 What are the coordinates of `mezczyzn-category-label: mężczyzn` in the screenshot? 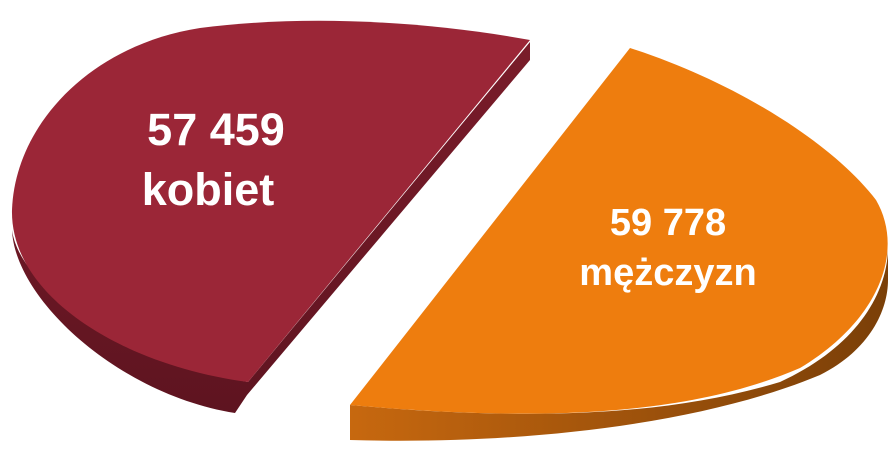 It's located at (667, 273).